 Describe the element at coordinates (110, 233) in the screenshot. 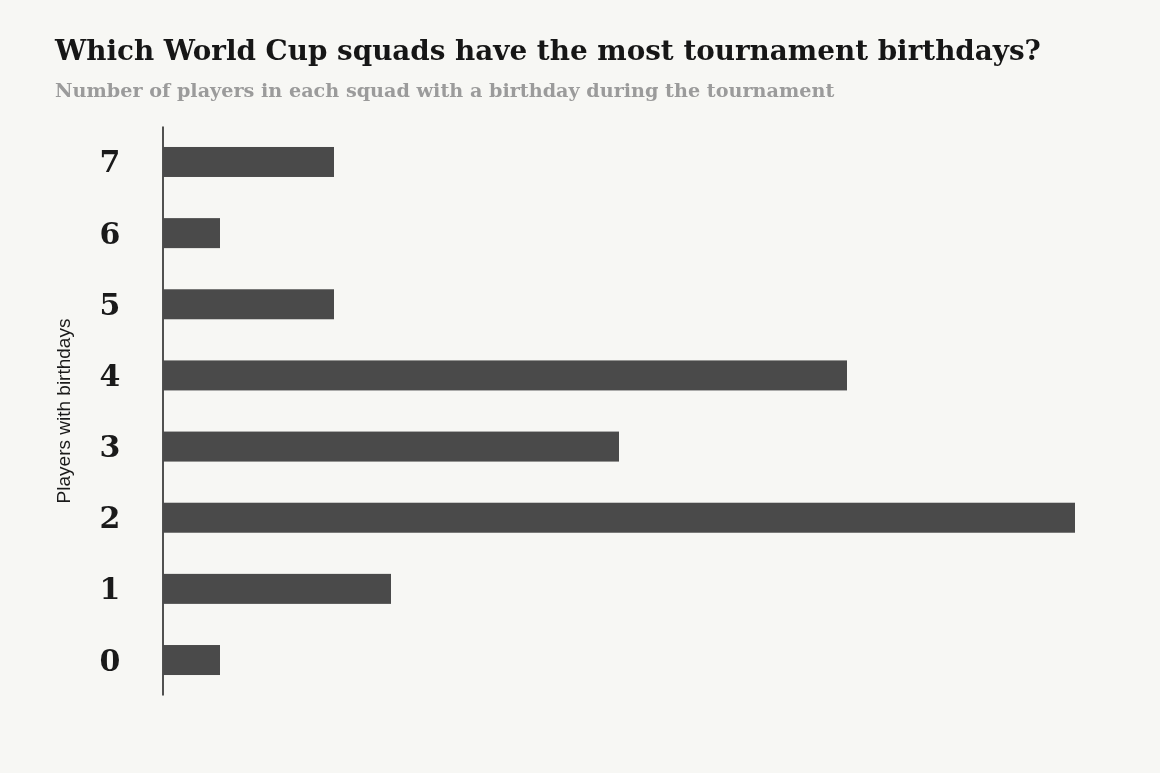

I see `y-tick-label: 6` at that location.